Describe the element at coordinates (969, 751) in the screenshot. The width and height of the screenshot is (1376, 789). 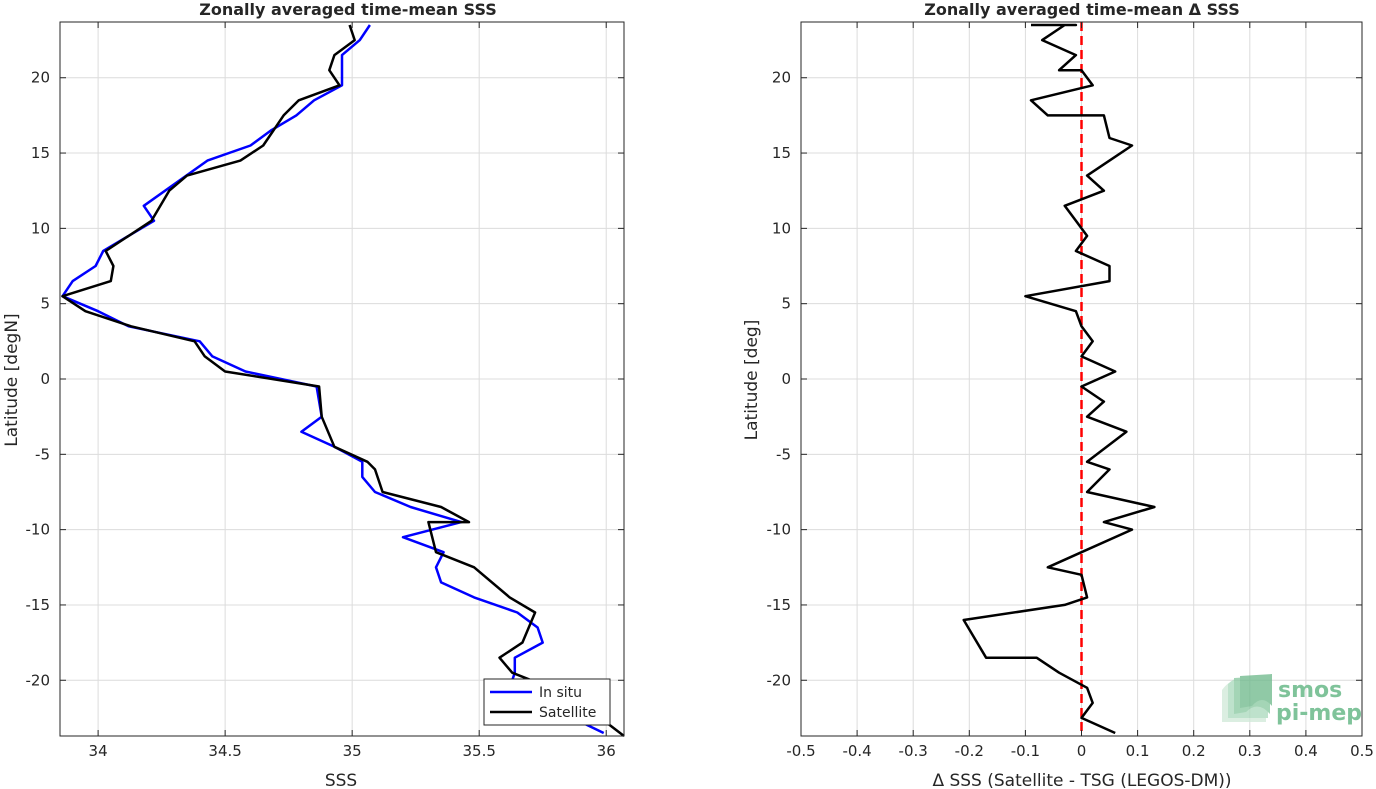
I see `x-tick-label: -0.2` at that location.